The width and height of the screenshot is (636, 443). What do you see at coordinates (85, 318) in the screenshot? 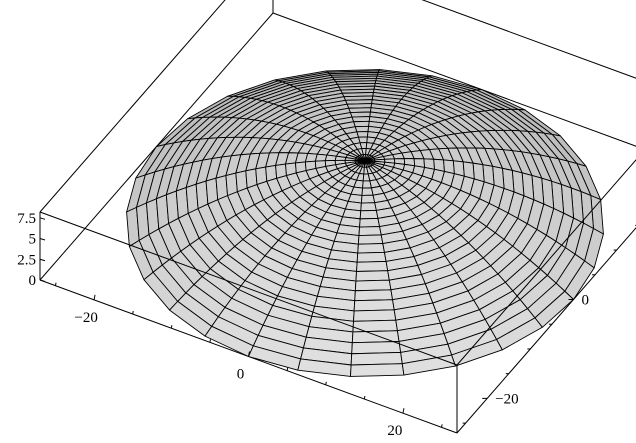
I see `x-tick-label: −20` at bounding box center [85, 318].